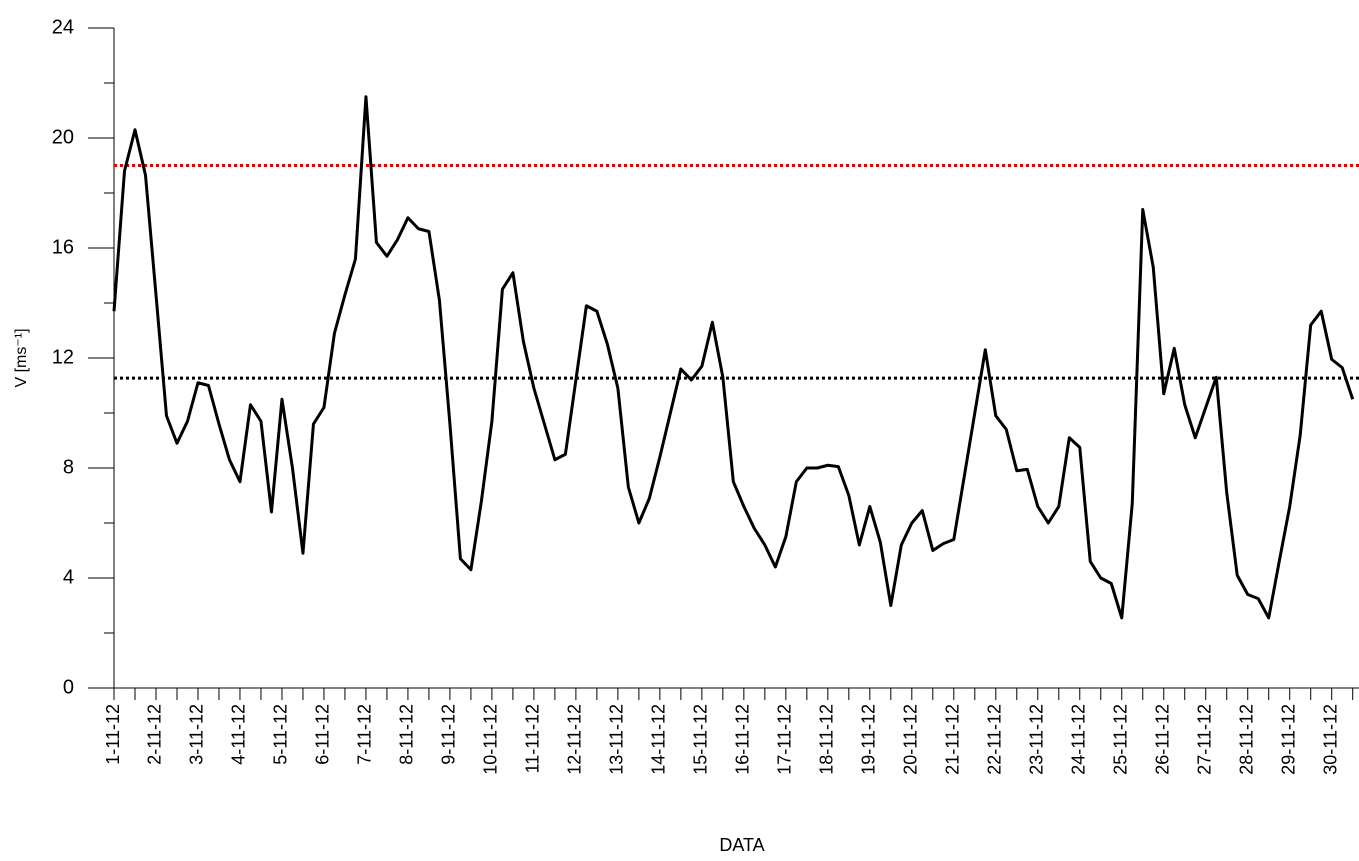 The width and height of the screenshot is (1359, 861). What do you see at coordinates (63, 357) in the screenshot?
I see `y-tick-label: 12` at bounding box center [63, 357].